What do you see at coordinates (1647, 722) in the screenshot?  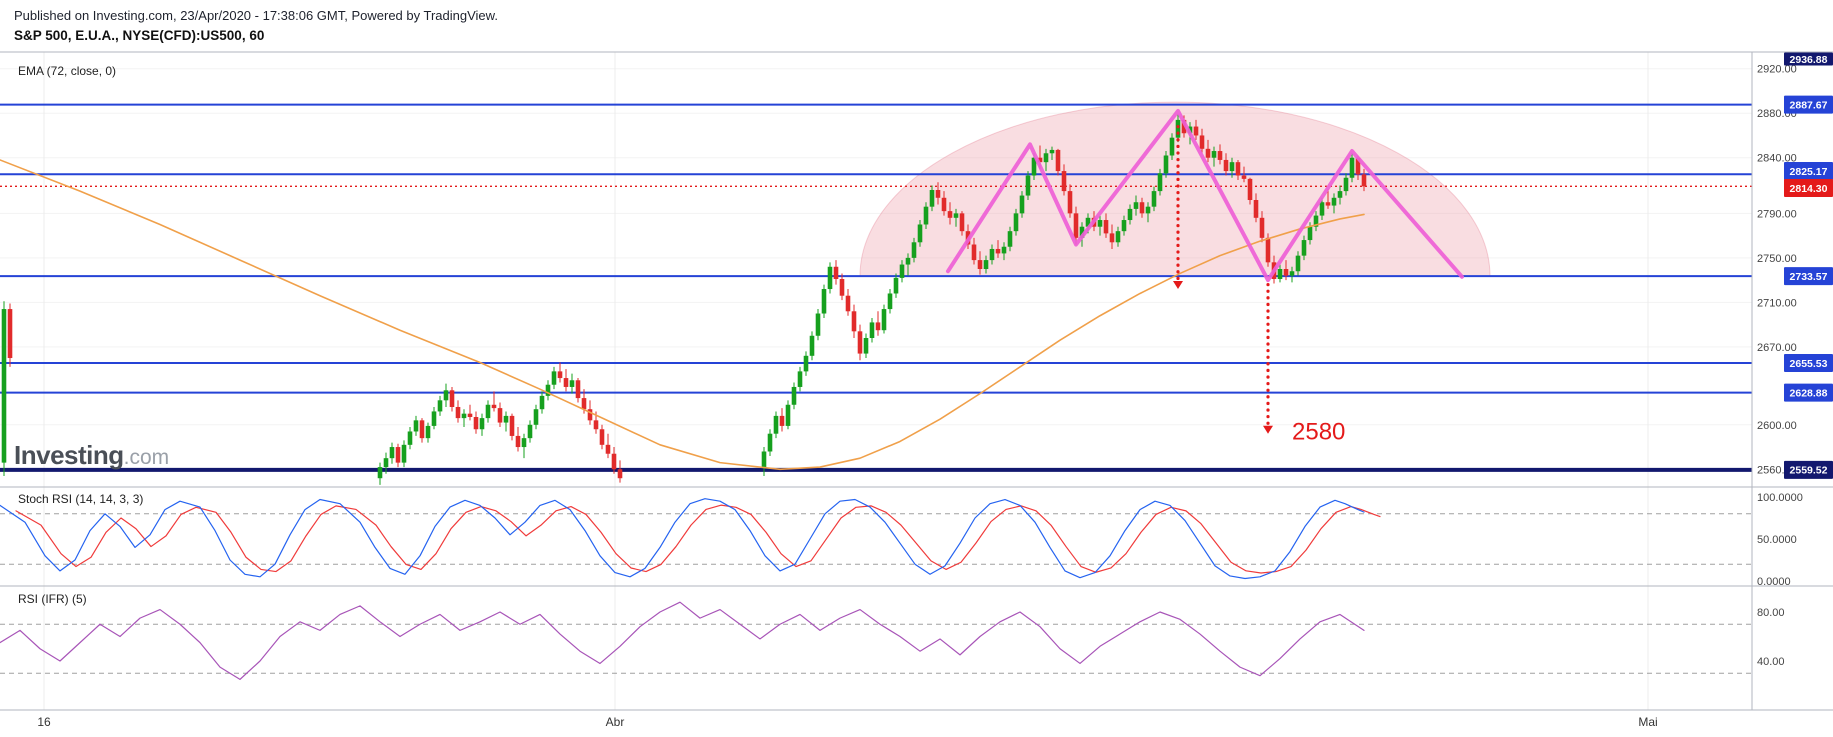 I see `time-axis-label: Mai` at bounding box center [1647, 722].